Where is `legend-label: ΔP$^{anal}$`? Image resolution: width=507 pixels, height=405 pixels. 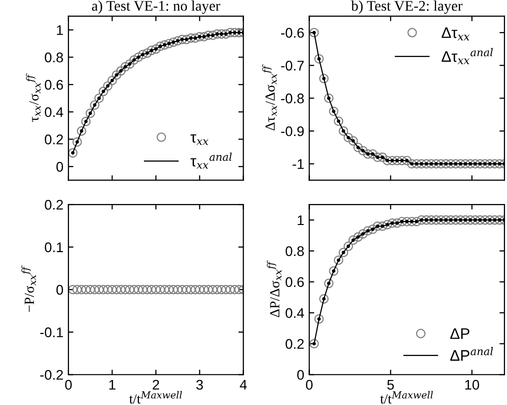
legend-label: ΔP$^{anal}$ is located at coordinates (471, 354).